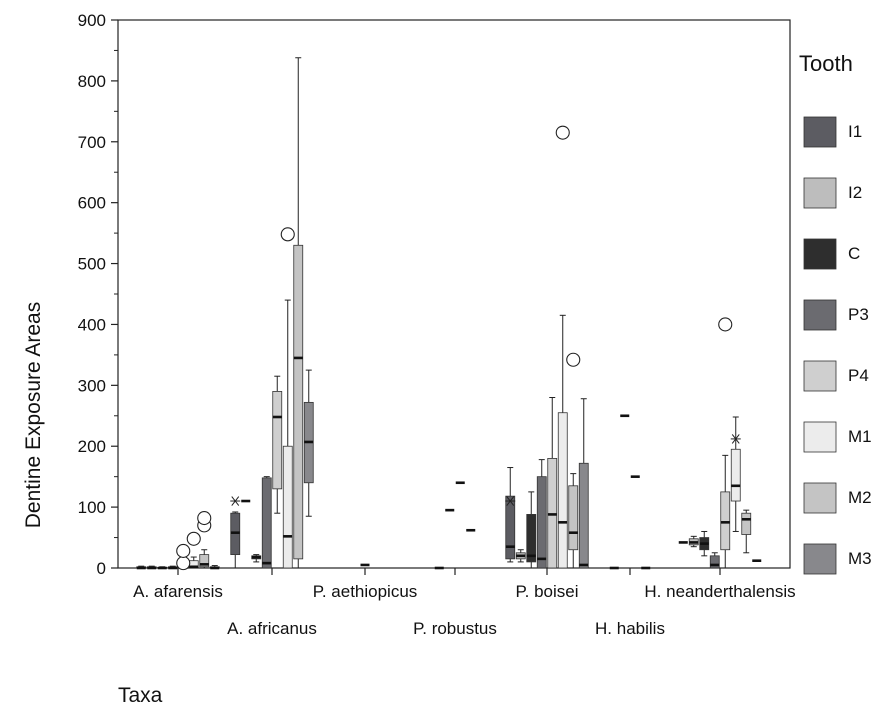 The height and width of the screenshot is (707, 892). I want to click on legend-item-I2: I2, so click(832, 193).